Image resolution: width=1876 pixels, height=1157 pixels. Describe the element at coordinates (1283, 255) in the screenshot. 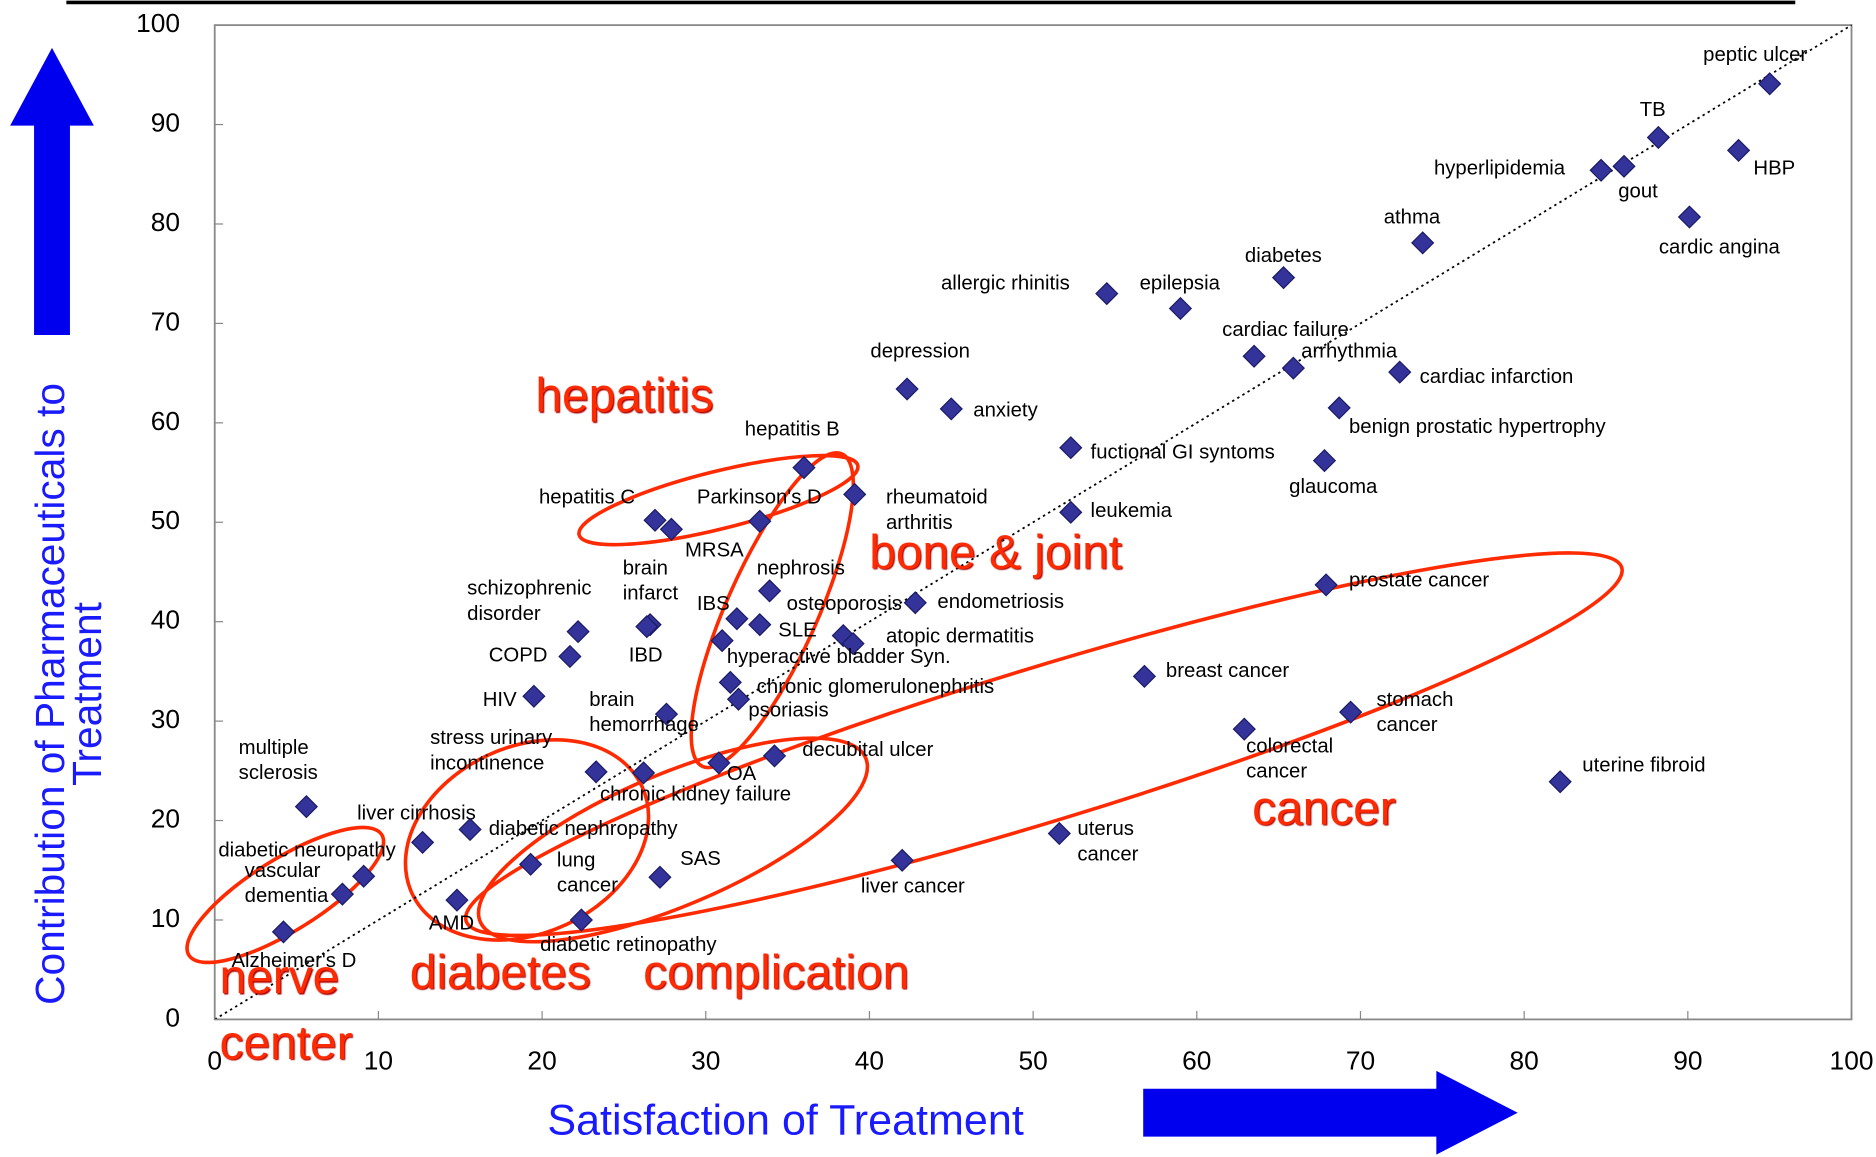

I see `point-label-box: diabetes` at that location.